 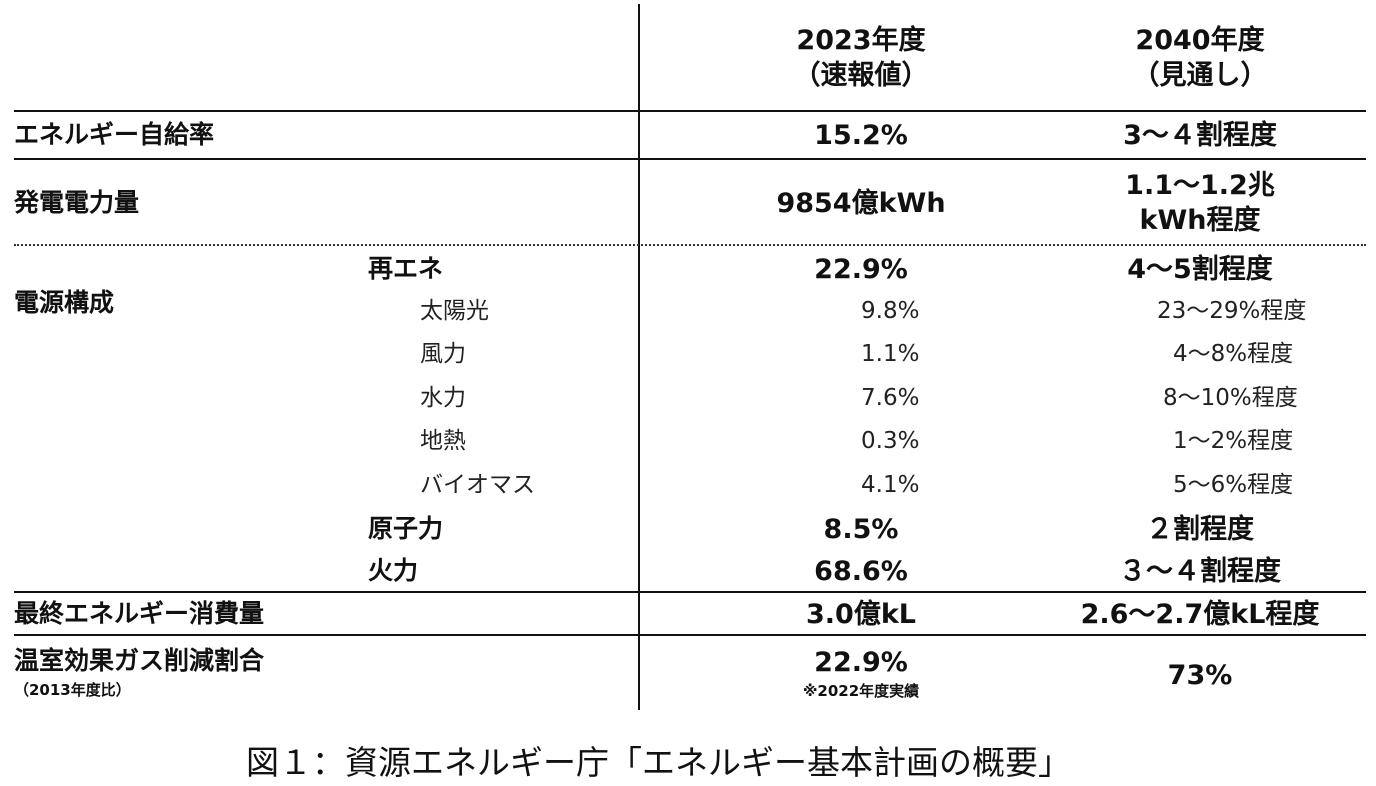 I want to click on row-label-self-sufficiency: エネルギー自給率, so click(x=114, y=134).